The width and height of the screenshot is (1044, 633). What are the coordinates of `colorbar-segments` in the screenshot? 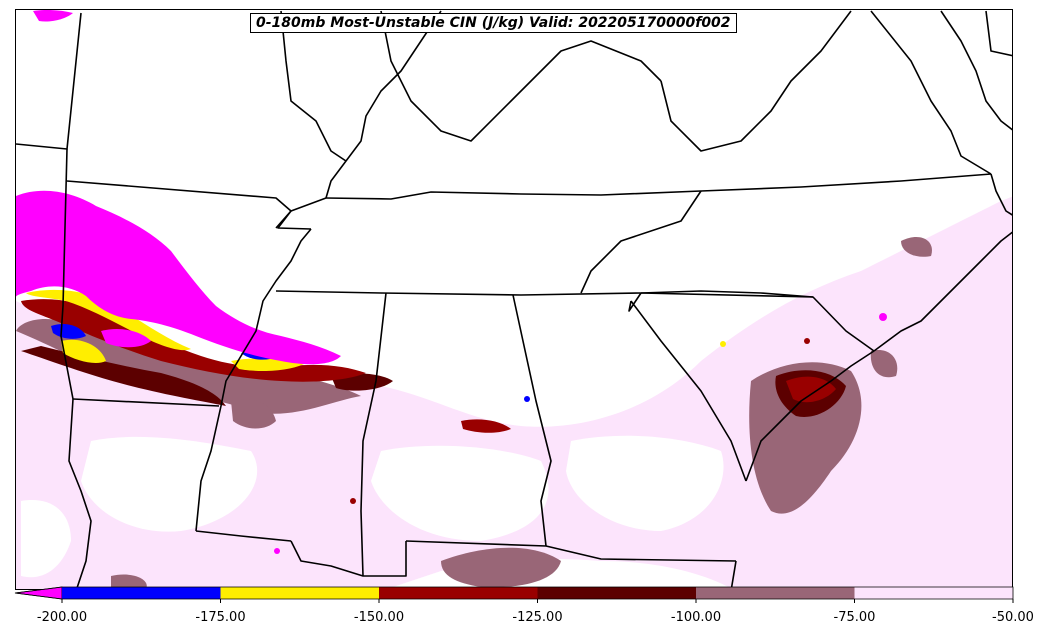 It's located at (514, 594).